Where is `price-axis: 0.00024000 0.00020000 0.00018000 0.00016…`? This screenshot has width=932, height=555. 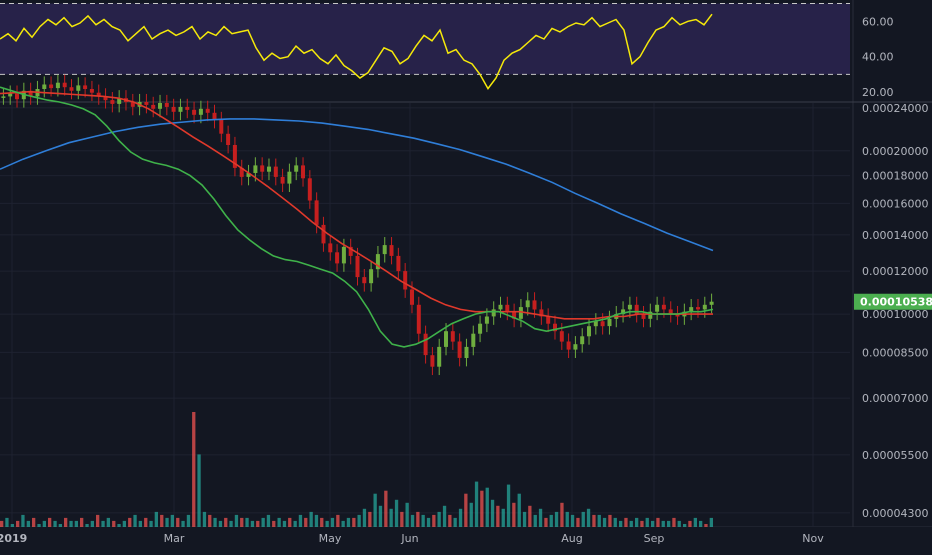
price-axis: 0.00024000 0.00020000 0.00018000 0.00016… is located at coordinates (895, 311).